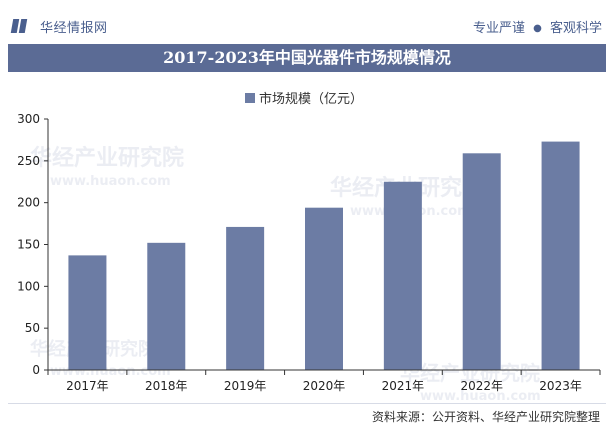  What do you see at coordinates (481, 386) in the screenshot?
I see `x-tick-label: 2022年` at bounding box center [481, 386].